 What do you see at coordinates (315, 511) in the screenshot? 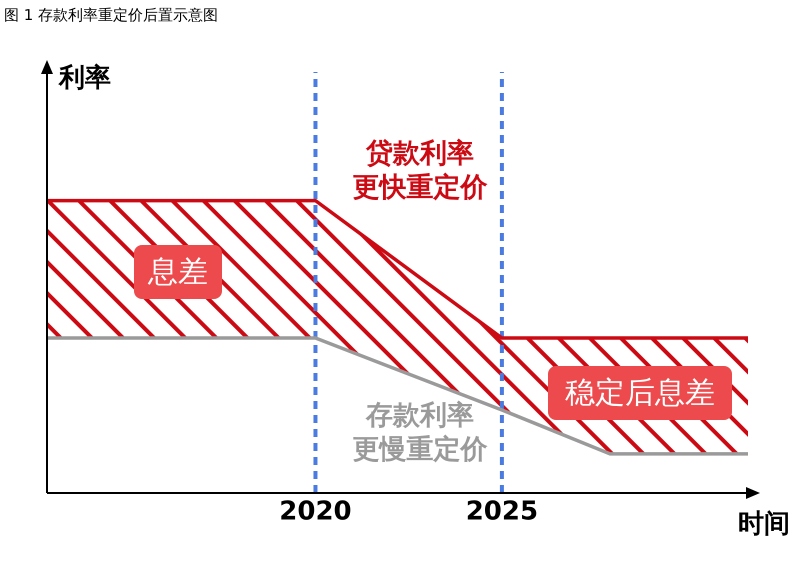
I see `x-tick-label: 2020` at bounding box center [315, 511].